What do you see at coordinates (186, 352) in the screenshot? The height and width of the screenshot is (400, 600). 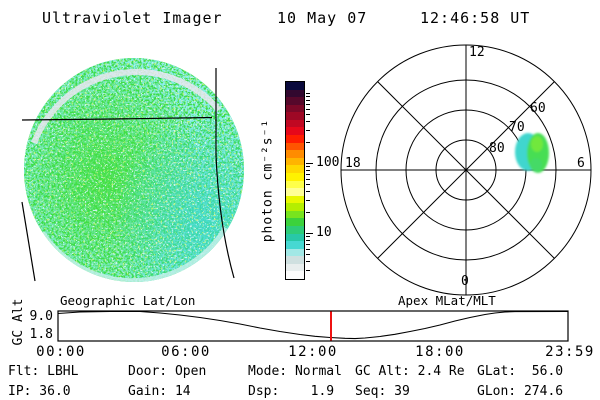 I see `xtick-0600: 06:00` at bounding box center [186, 352].